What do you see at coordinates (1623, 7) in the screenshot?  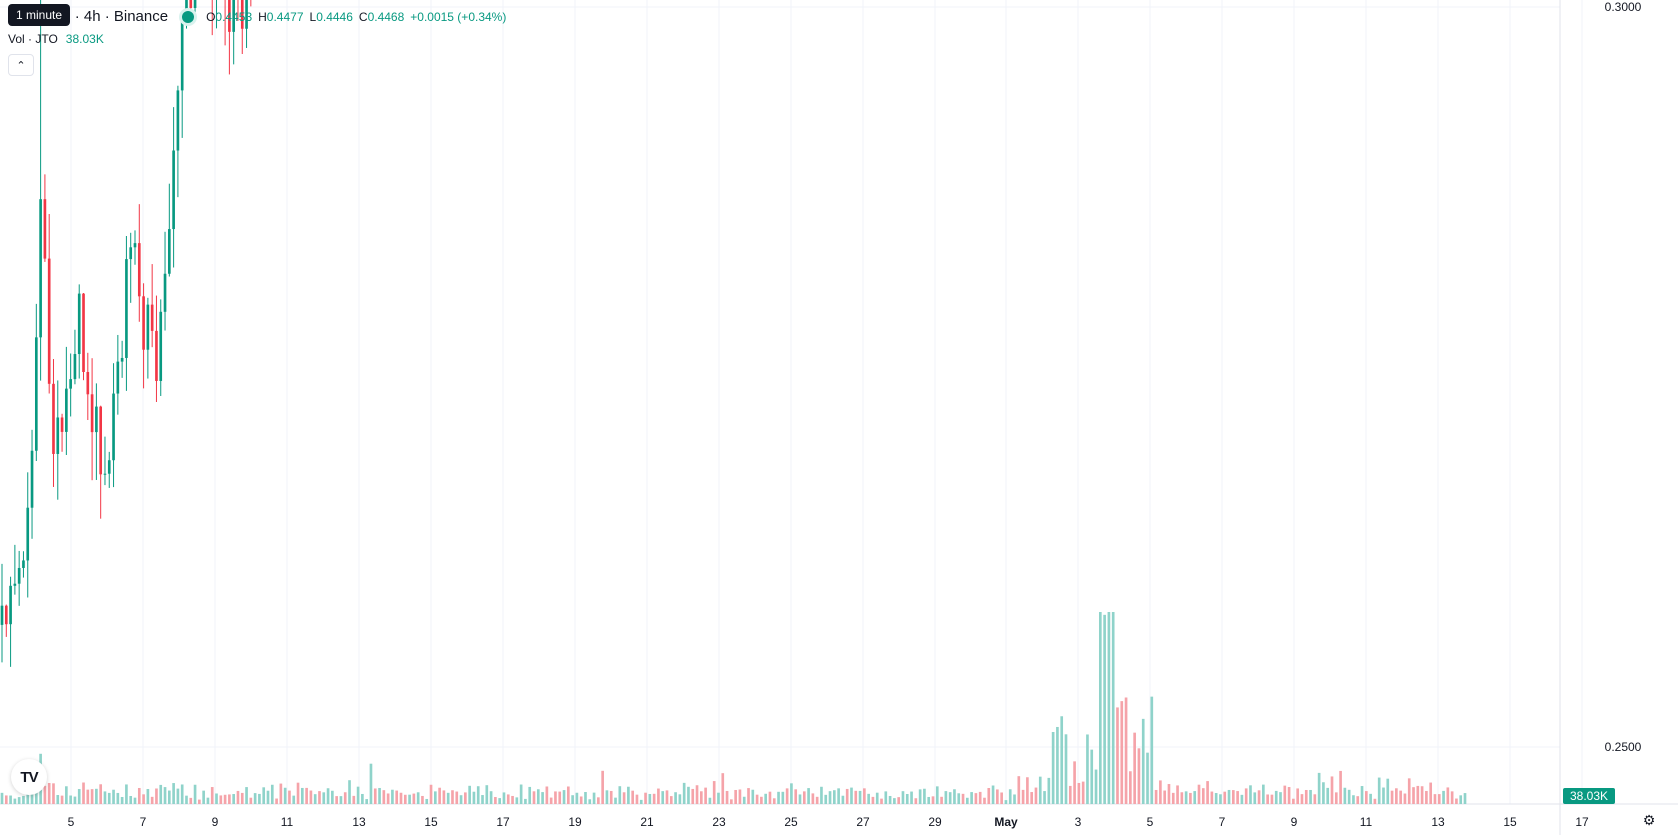 I see `price-tick-label: 0.3000` at bounding box center [1623, 7].